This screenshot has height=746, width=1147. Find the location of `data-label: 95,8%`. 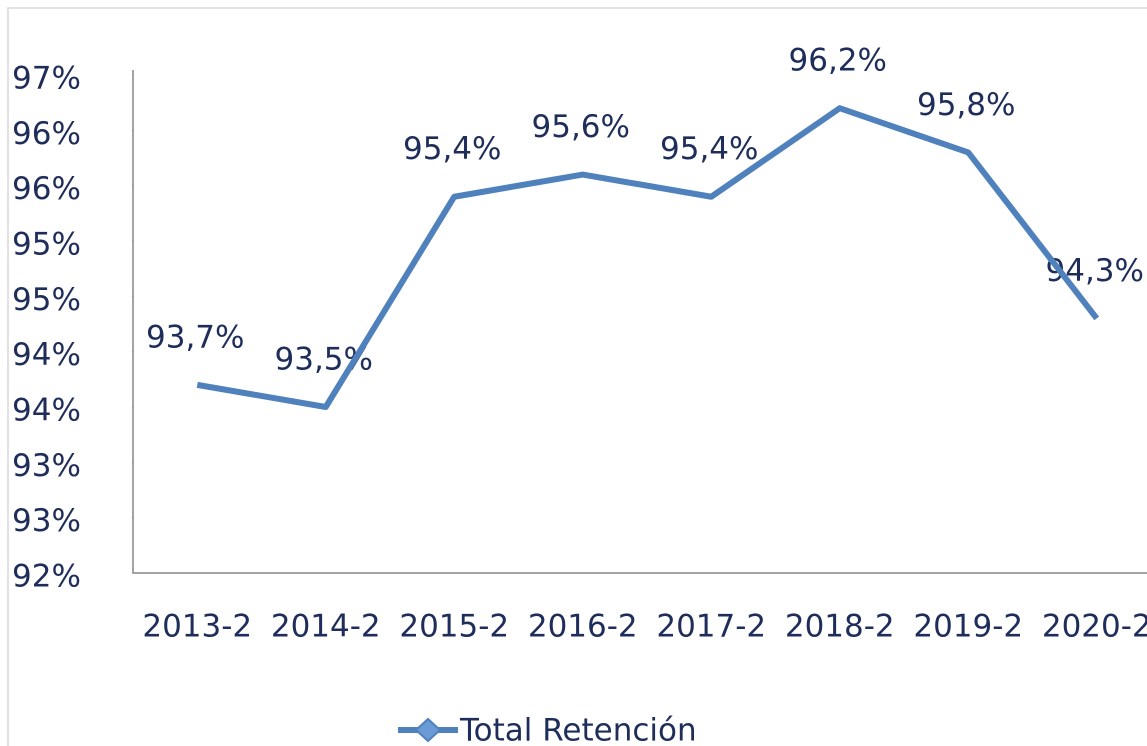

data-label: 95,8% is located at coordinates (966, 105).